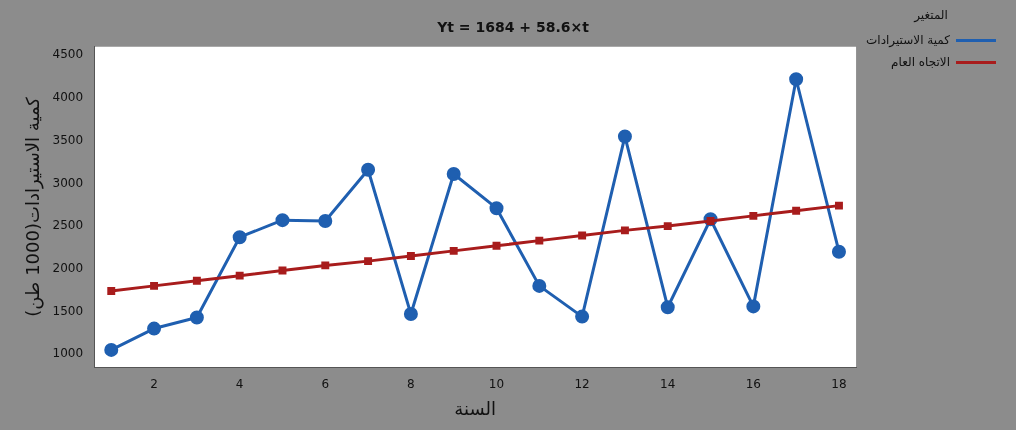  What do you see at coordinates (68, 54) in the screenshot?
I see `y-tick-label: 4500` at bounding box center [68, 54].